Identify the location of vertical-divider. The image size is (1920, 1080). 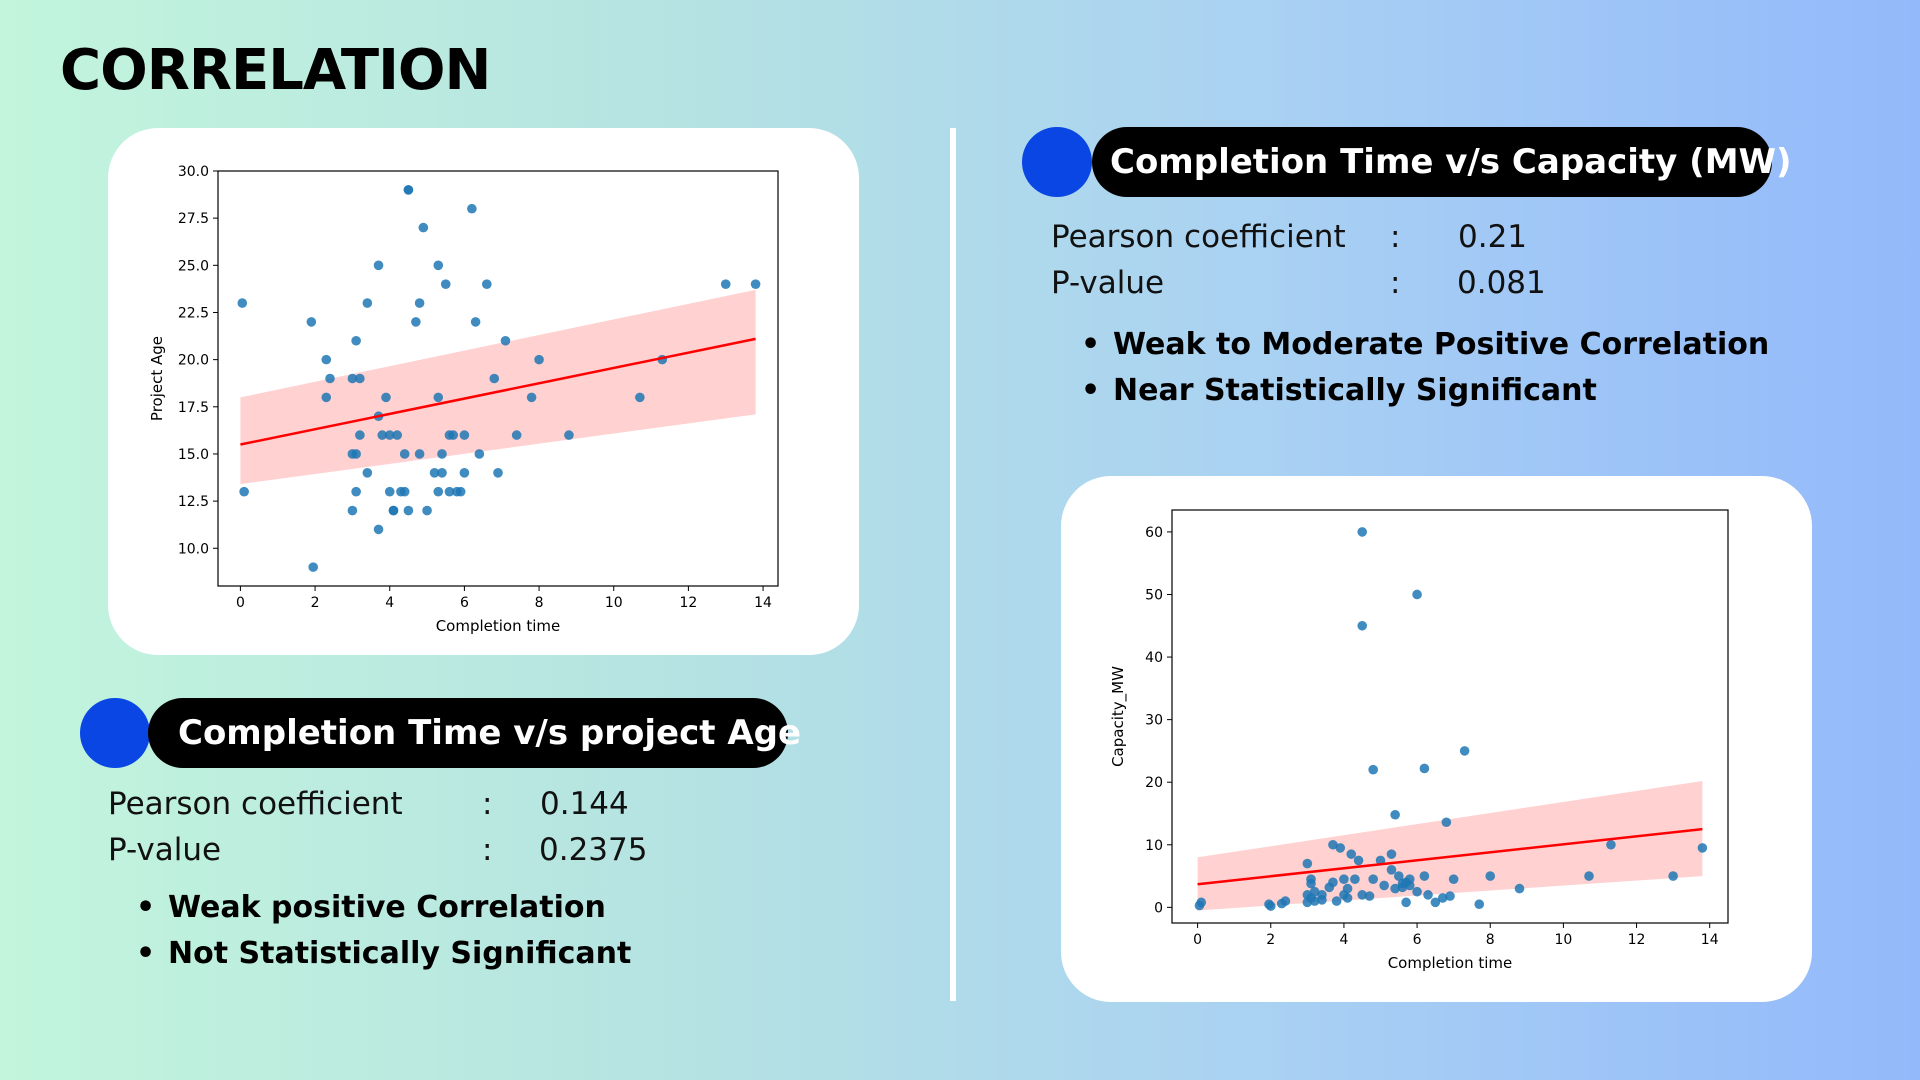
(953, 564).